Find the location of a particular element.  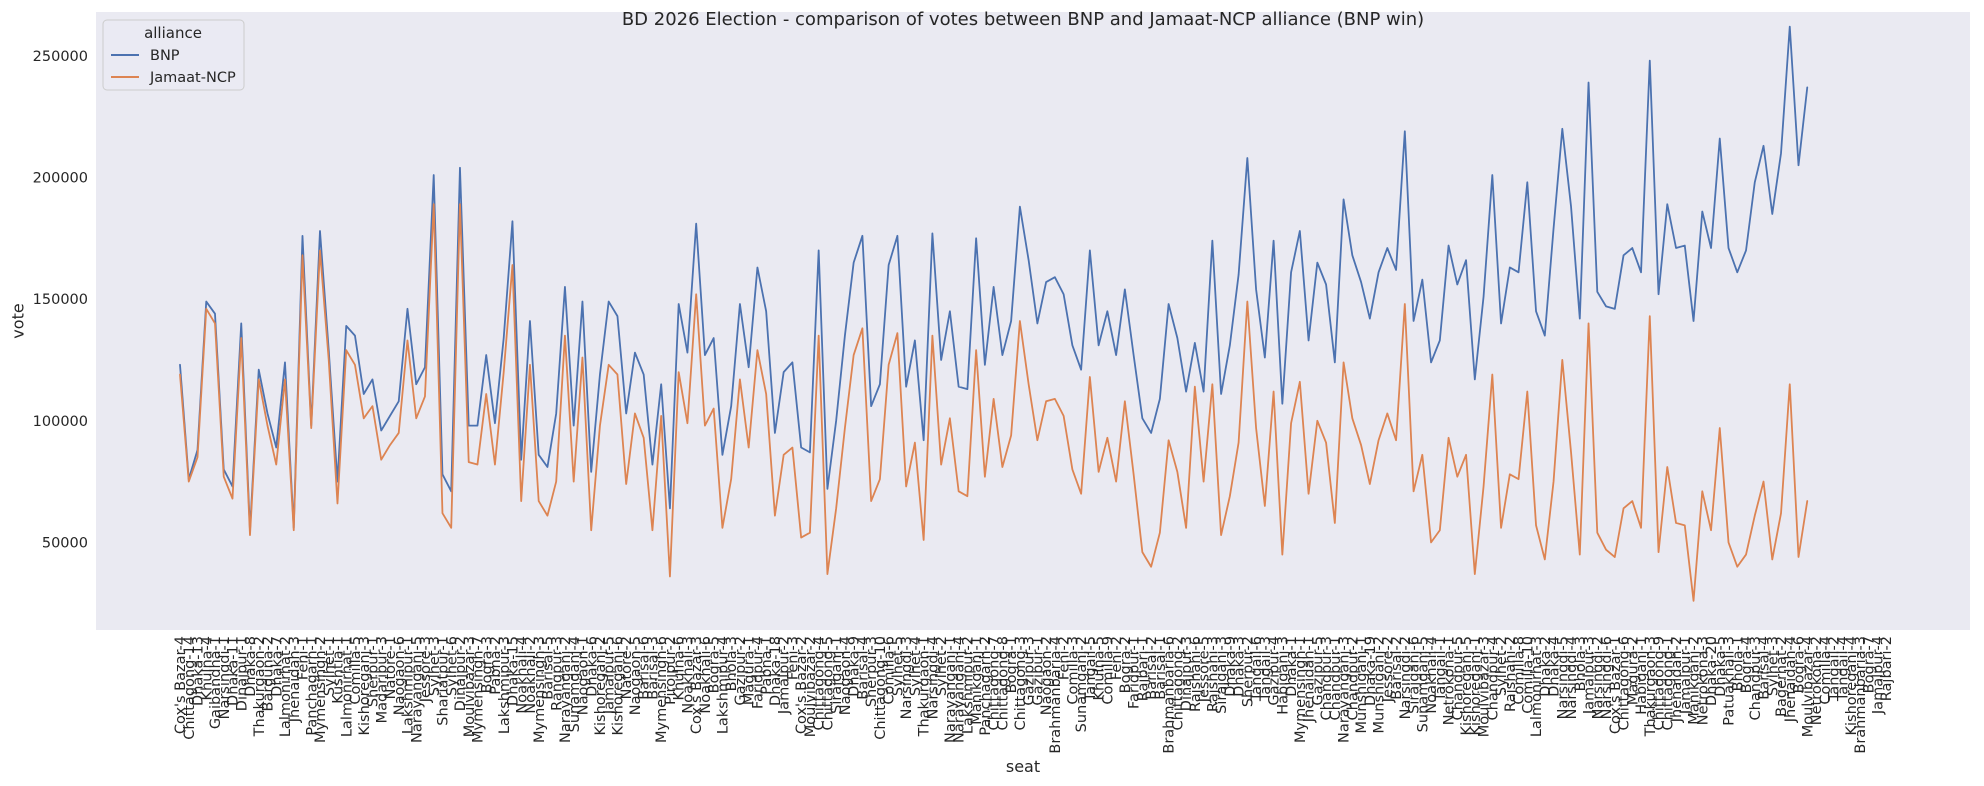

x-tick-label: Jhenaidah-1 is located at coordinates (1310, 679).